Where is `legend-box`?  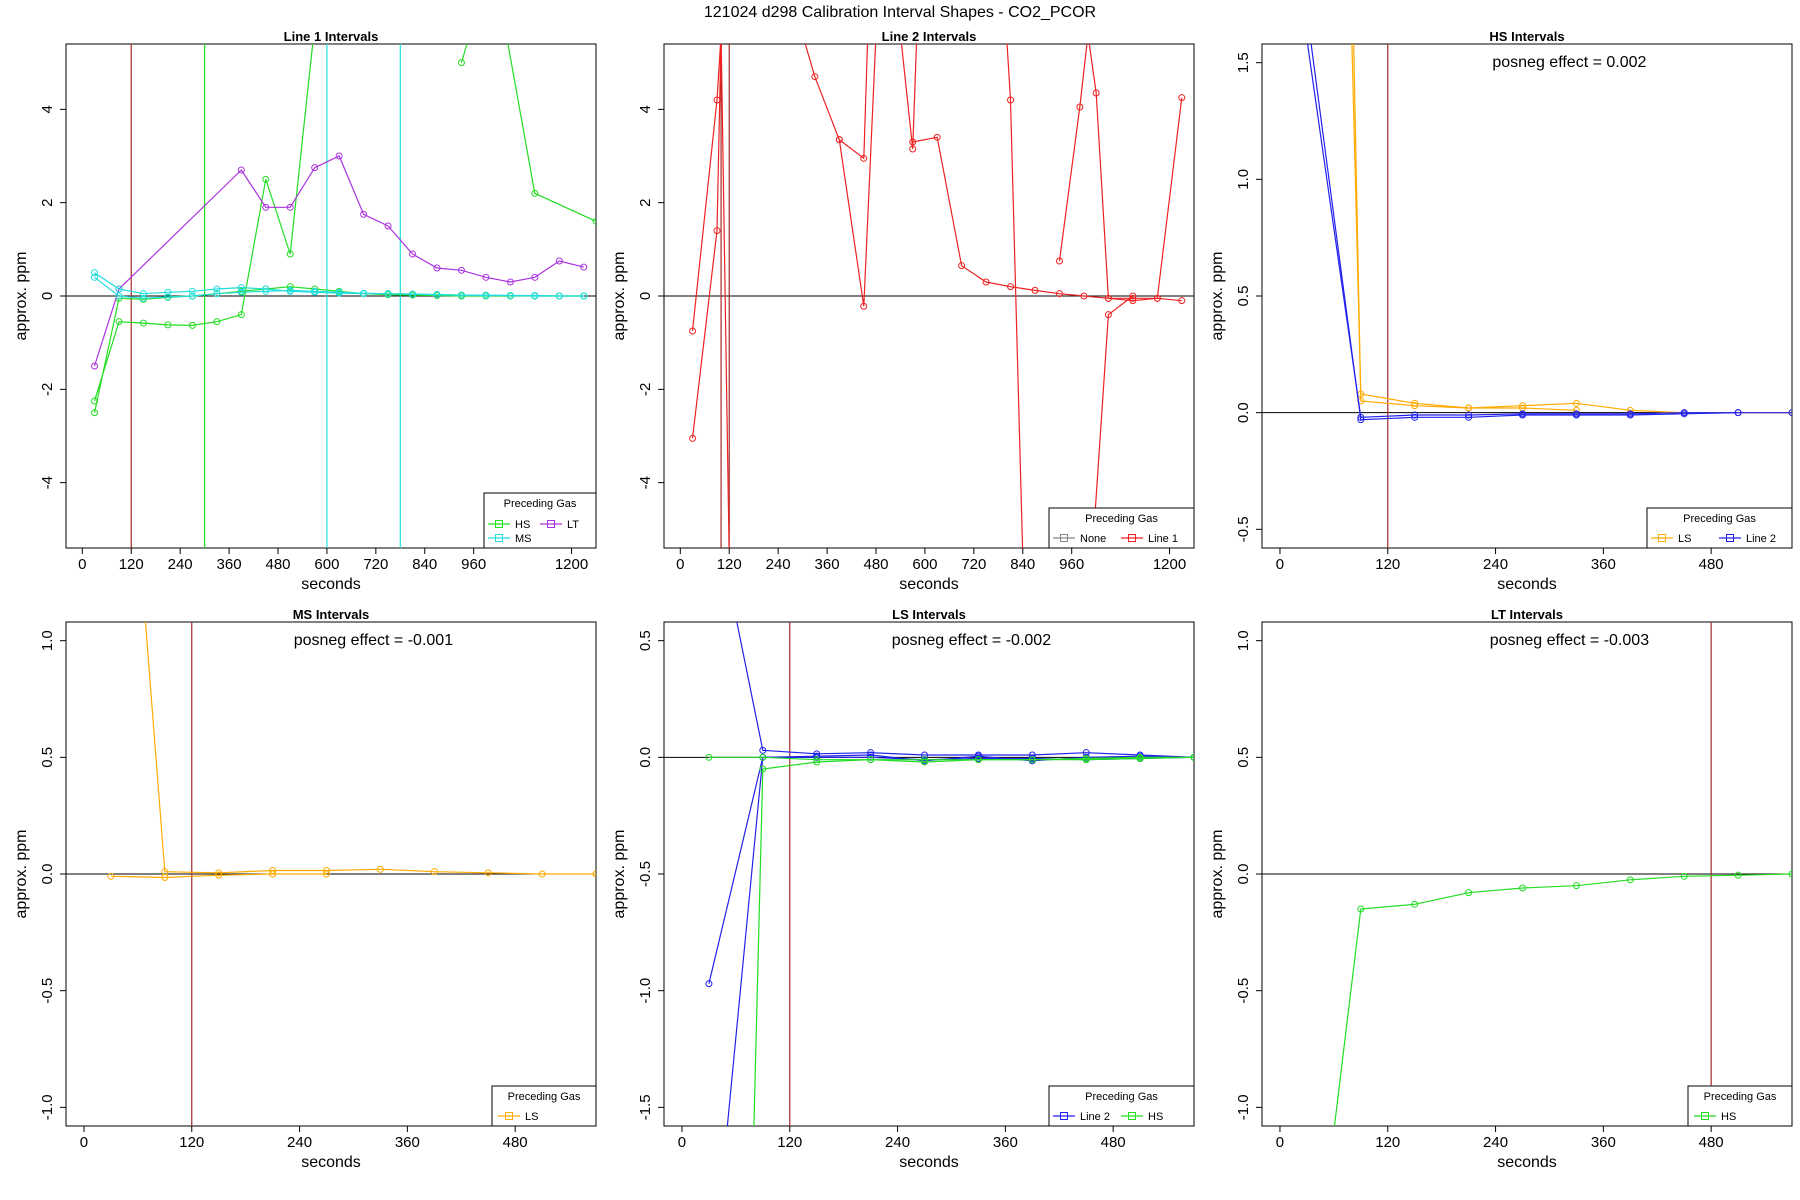 legend-box is located at coordinates (1121, 528).